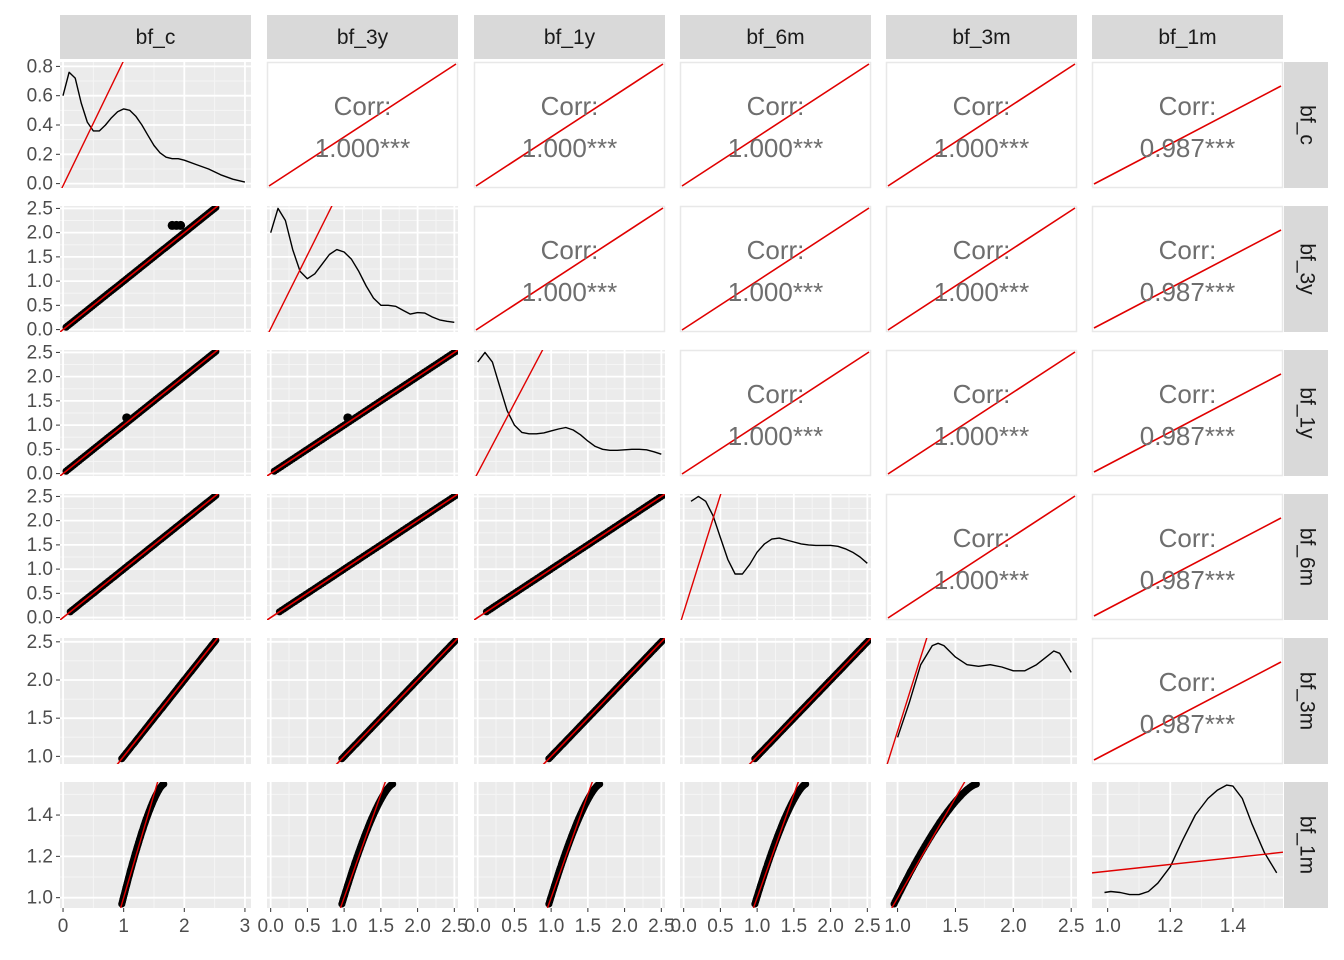 This screenshot has height=960, width=1344. I want to click on x-tick-label: 0, so click(63, 926).